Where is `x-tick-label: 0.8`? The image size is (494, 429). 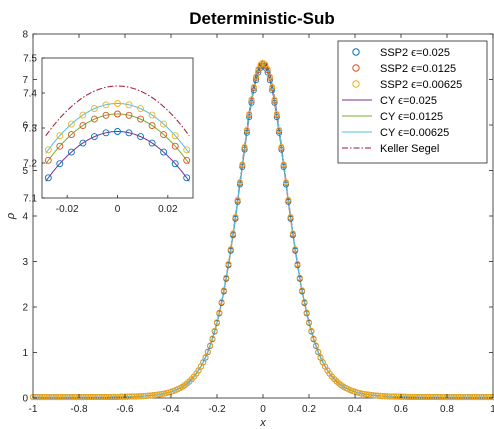 x-tick-label: 0.8 is located at coordinates (447, 409).